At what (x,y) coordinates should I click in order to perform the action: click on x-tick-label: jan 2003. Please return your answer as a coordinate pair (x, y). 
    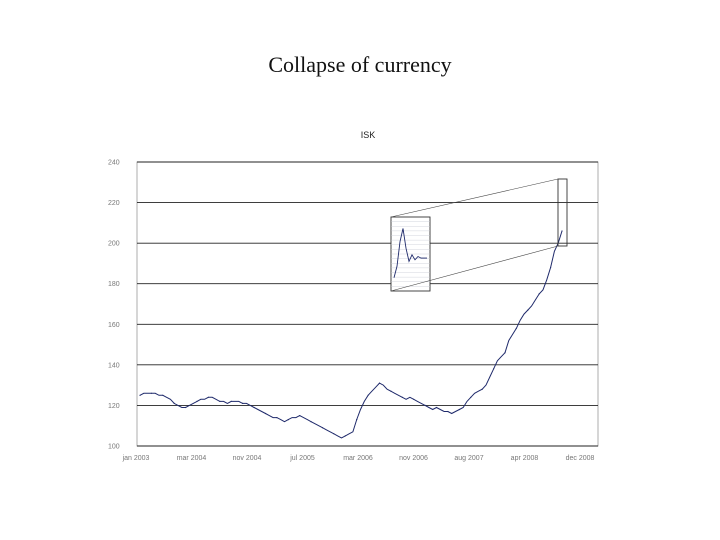
    Looking at the image, I should click on (136, 458).